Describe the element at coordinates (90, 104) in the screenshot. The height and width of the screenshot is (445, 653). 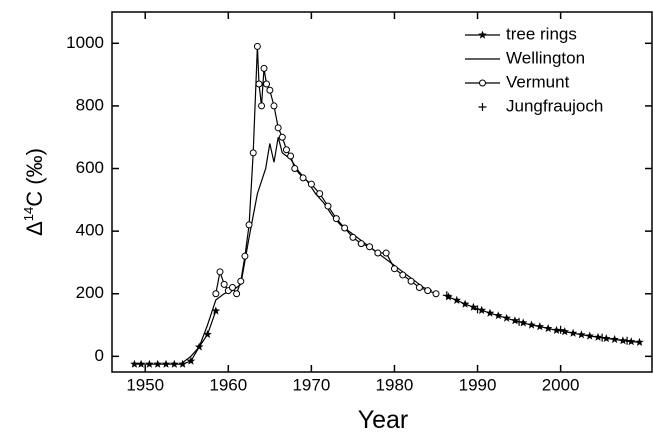
I see `y-tick-label: 800` at that location.